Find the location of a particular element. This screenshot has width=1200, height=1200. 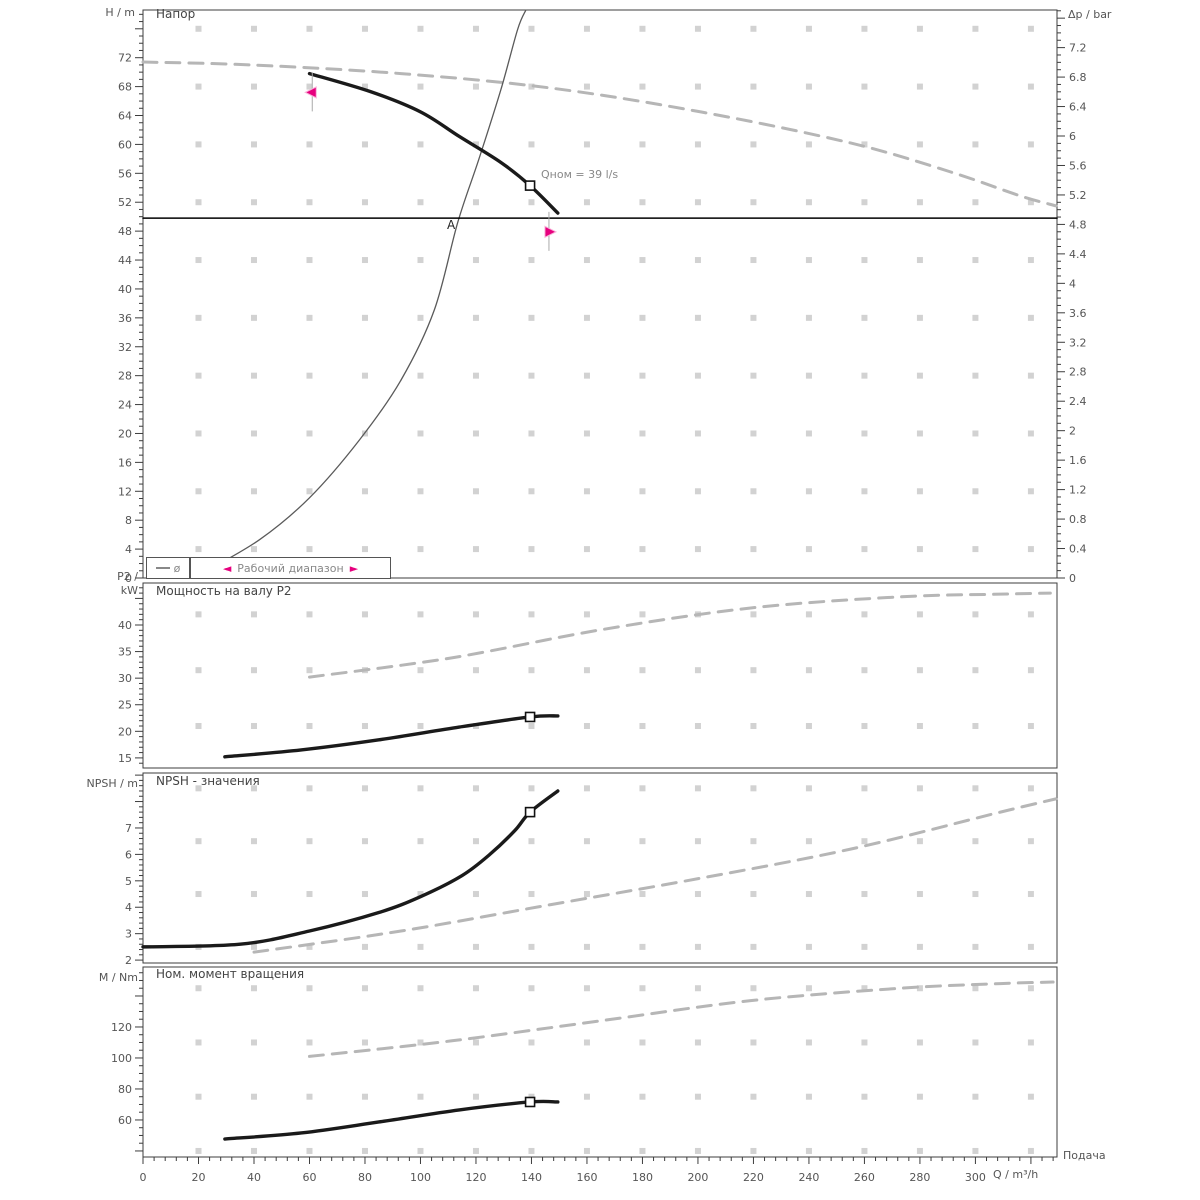

range-right-arrow-icon: ► is located at coordinates (354, 568).